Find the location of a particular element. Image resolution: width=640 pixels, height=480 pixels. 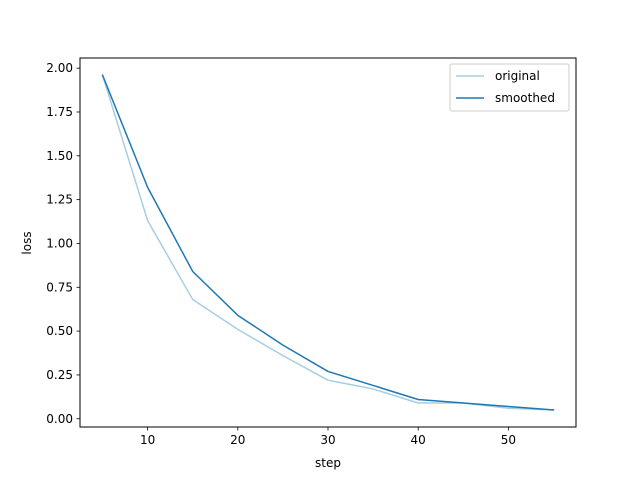

legend-label-original: original is located at coordinates (517, 76).